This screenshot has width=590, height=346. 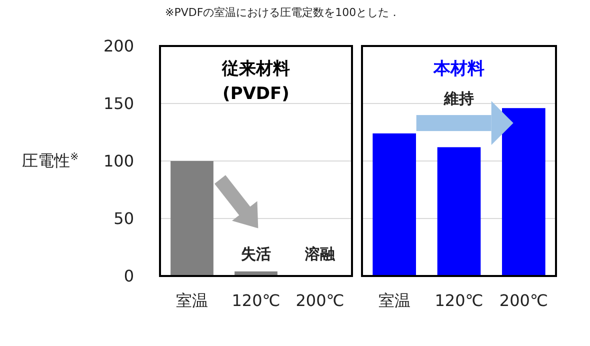 What do you see at coordinates (256, 253) in the screenshot?
I see `annotation: 失活` at bounding box center [256, 253].